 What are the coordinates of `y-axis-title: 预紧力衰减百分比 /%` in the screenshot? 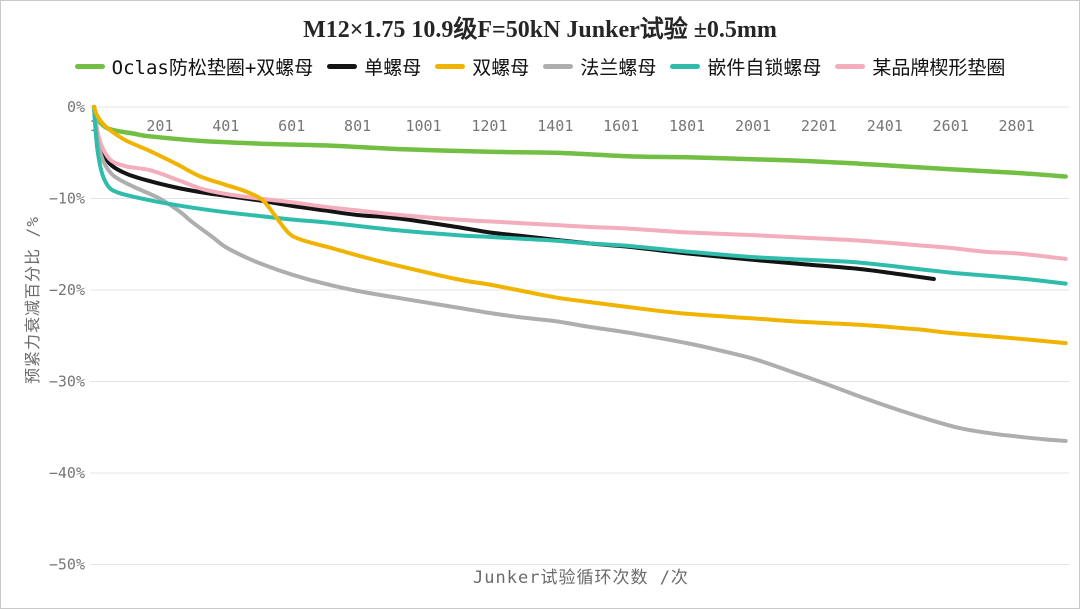 It's located at (32, 300).